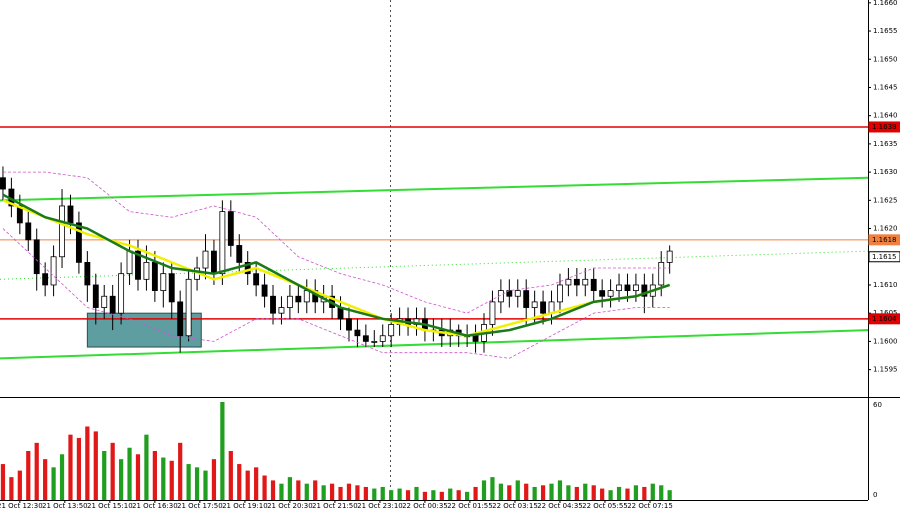 This screenshot has height=513, width=900. Describe the element at coordinates (560, 506) in the screenshot. I see `x-tick-label: 22 Oct 04:35` at that location.